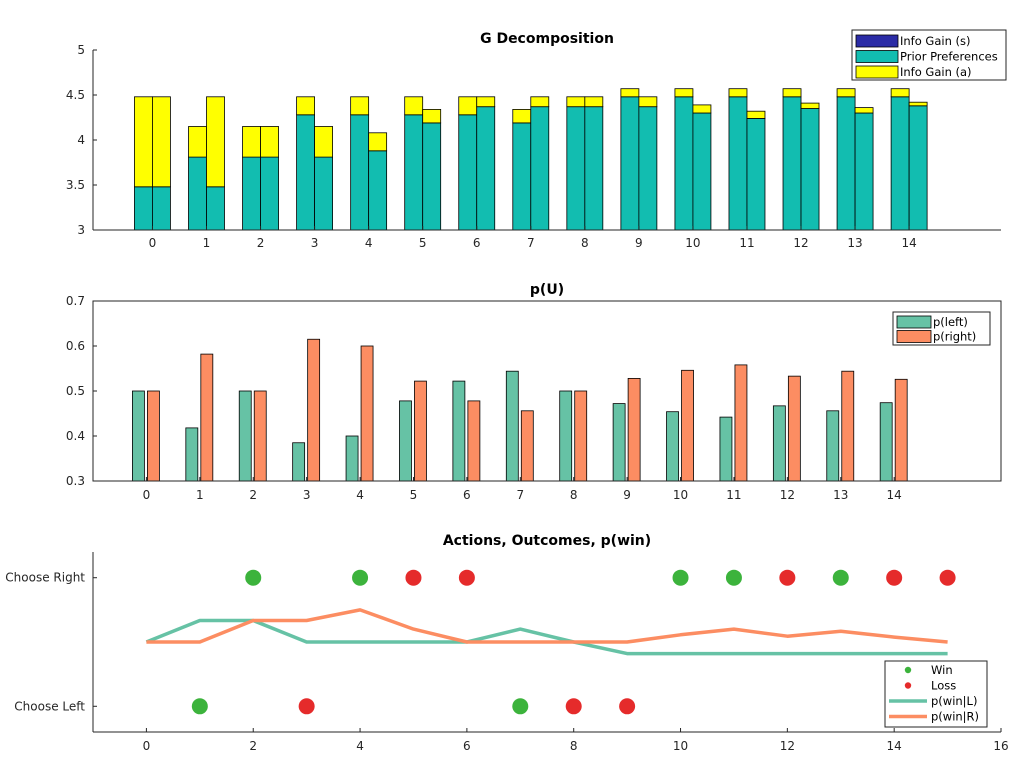 Image resolution: width=1035 pixels, height=767 pixels. Describe the element at coordinates (143, 142) in the screenshot. I see `bar-info-gain-a-0-left` at that location.